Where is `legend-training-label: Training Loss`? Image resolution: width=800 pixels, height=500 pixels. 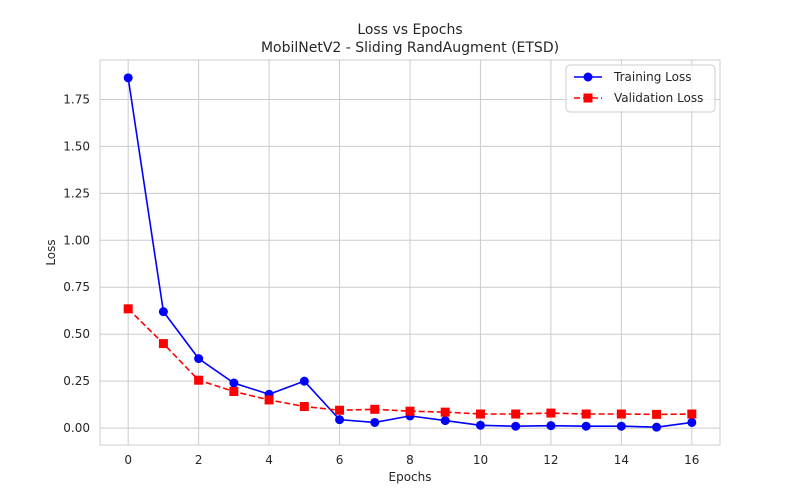 legend-training-label: Training Loss is located at coordinates (652, 77).